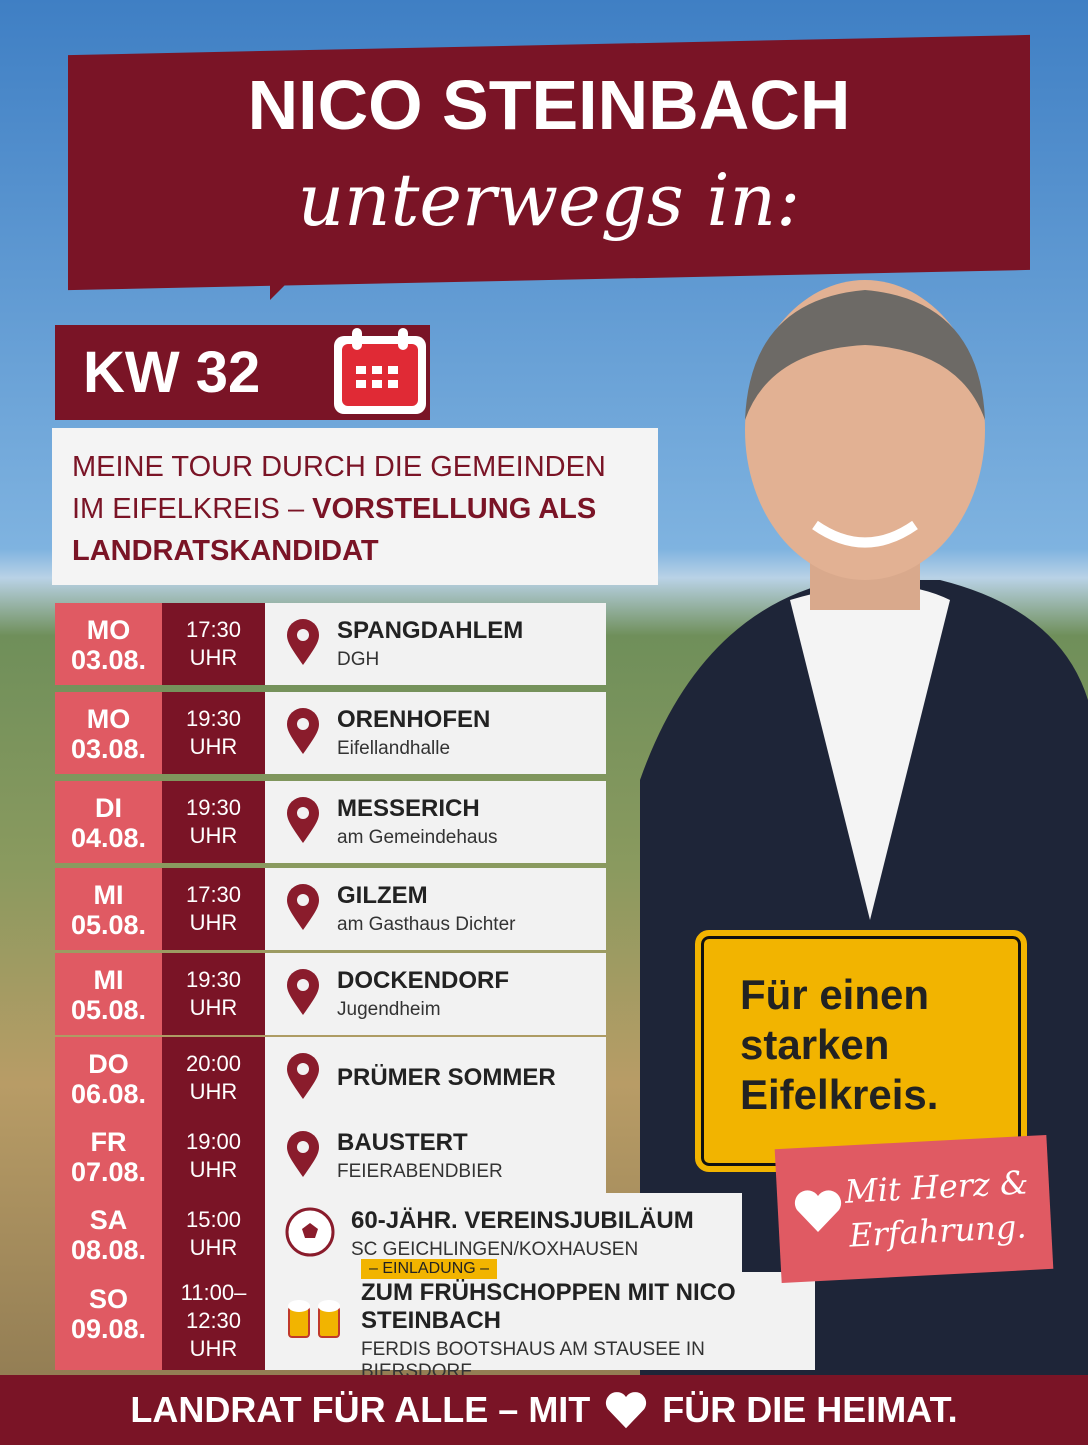 The height and width of the screenshot is (1445, 1088). I want to click on badge-text: Mit Herz & Erfahrung., so click(938, 1208).